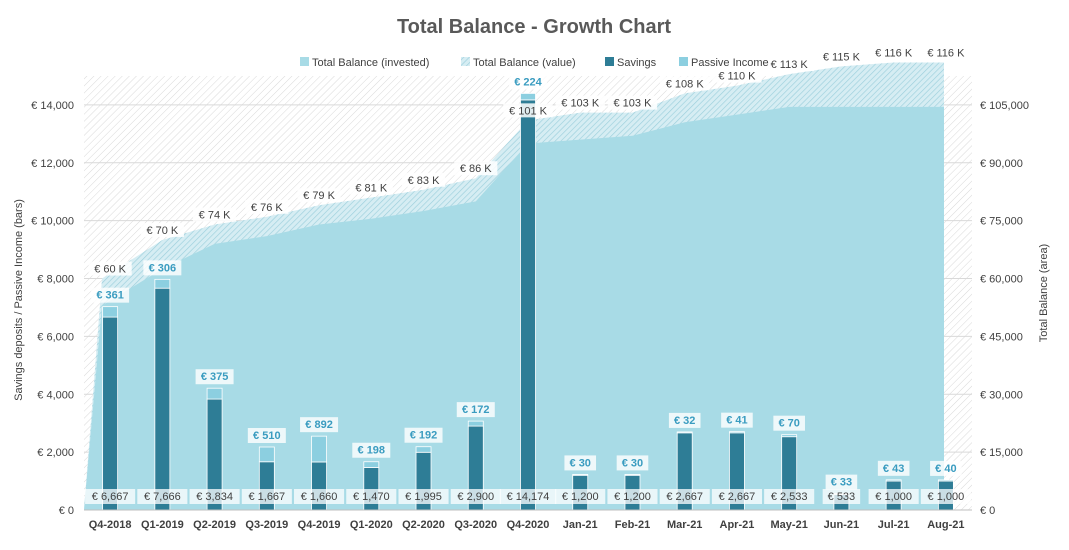 The height and width of the screenshot is (550, 1069). I want to click on total-value-data-label: € 115 K, so click(842, 57).